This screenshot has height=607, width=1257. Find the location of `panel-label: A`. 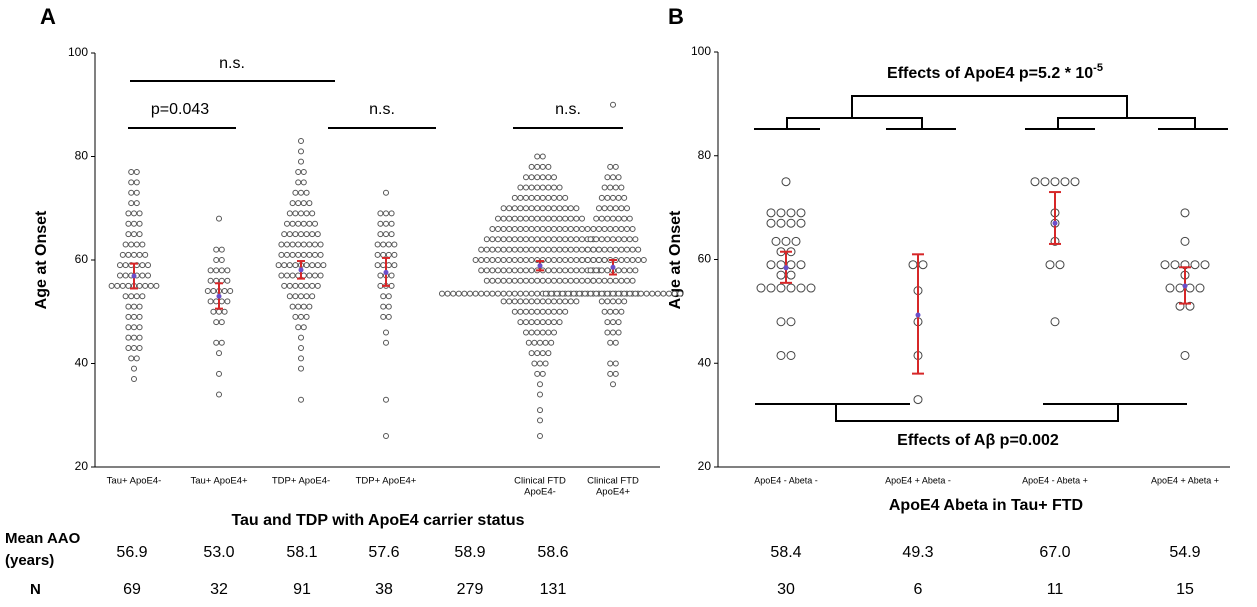

panel-label: A is located at coordinates (48, 16).